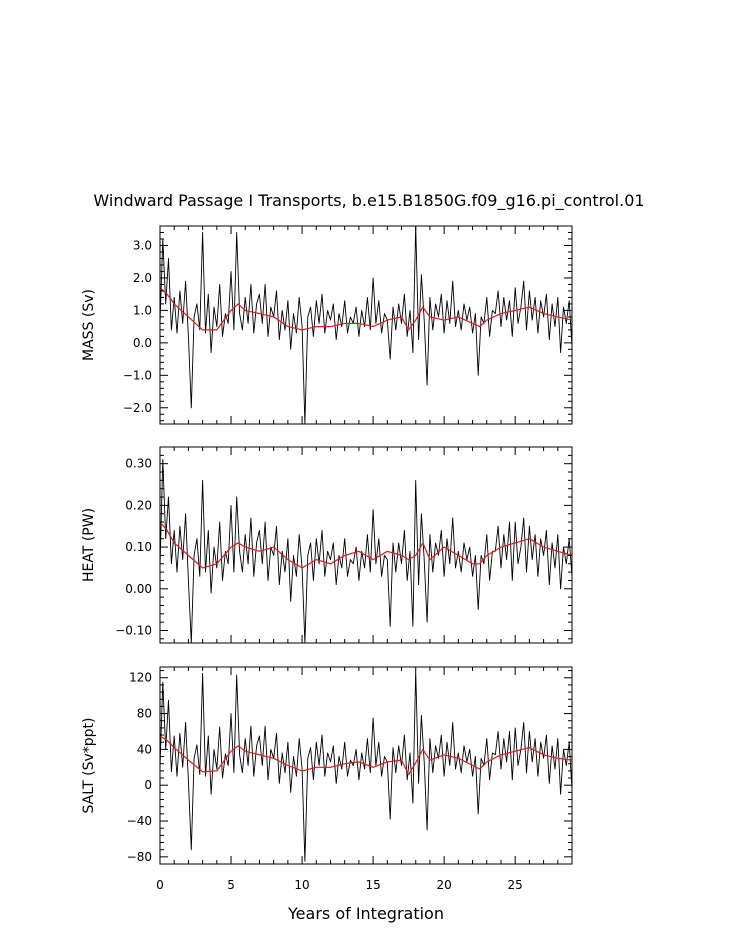  I want to click on salt-y-tick-label: 0, so click(148, 785).